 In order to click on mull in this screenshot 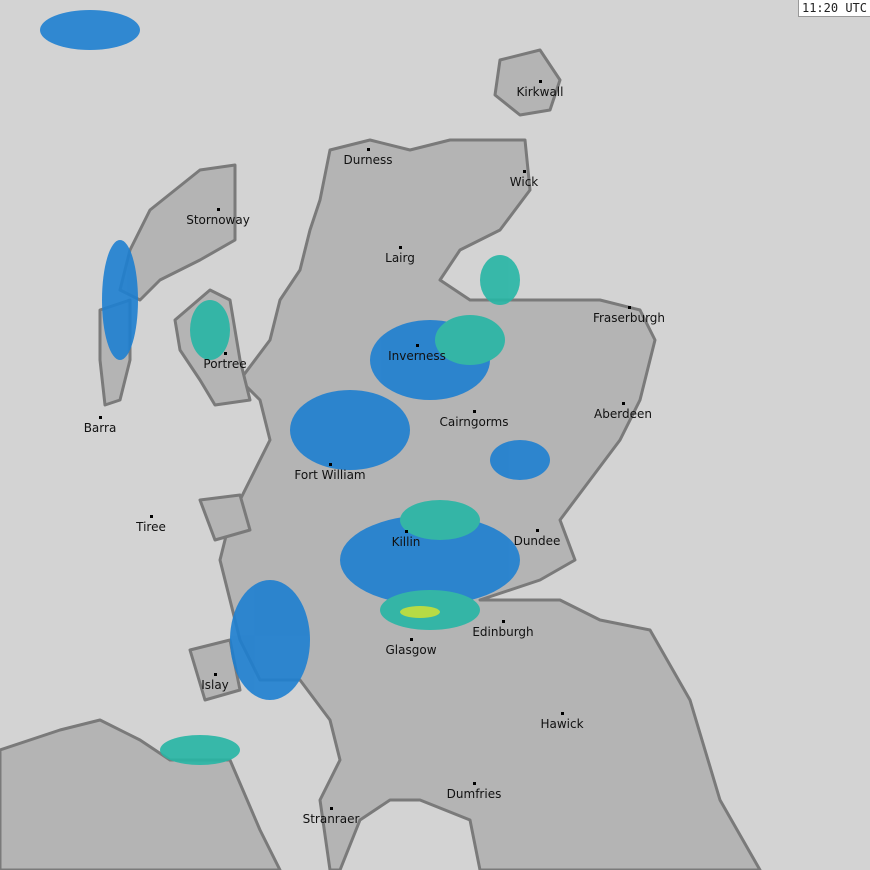, I will do `click(225, 517)`.